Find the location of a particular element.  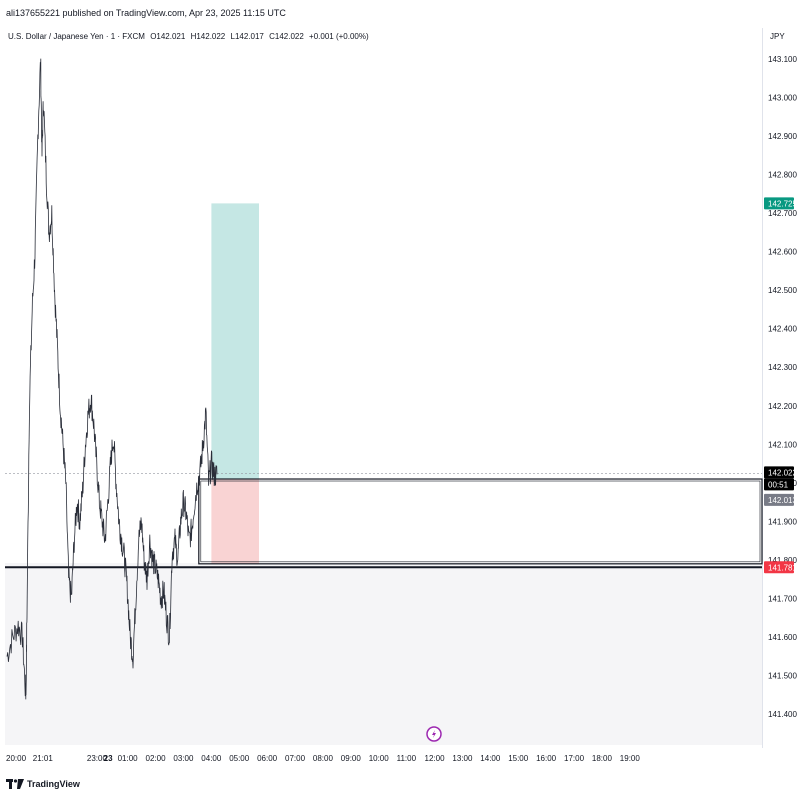

current-price-badge-bg is located at coordinates (779, 472).